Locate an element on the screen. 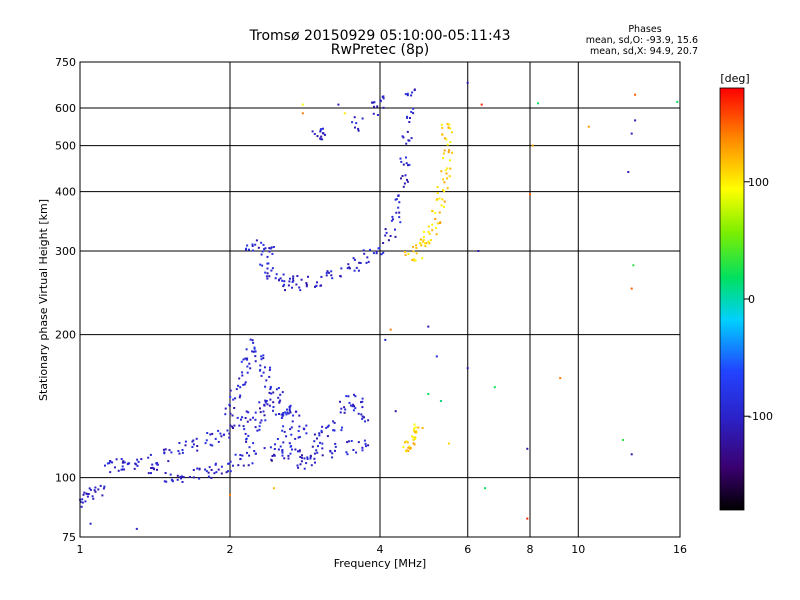  x-tick-label: 10 is located at coordinates (578, 549).